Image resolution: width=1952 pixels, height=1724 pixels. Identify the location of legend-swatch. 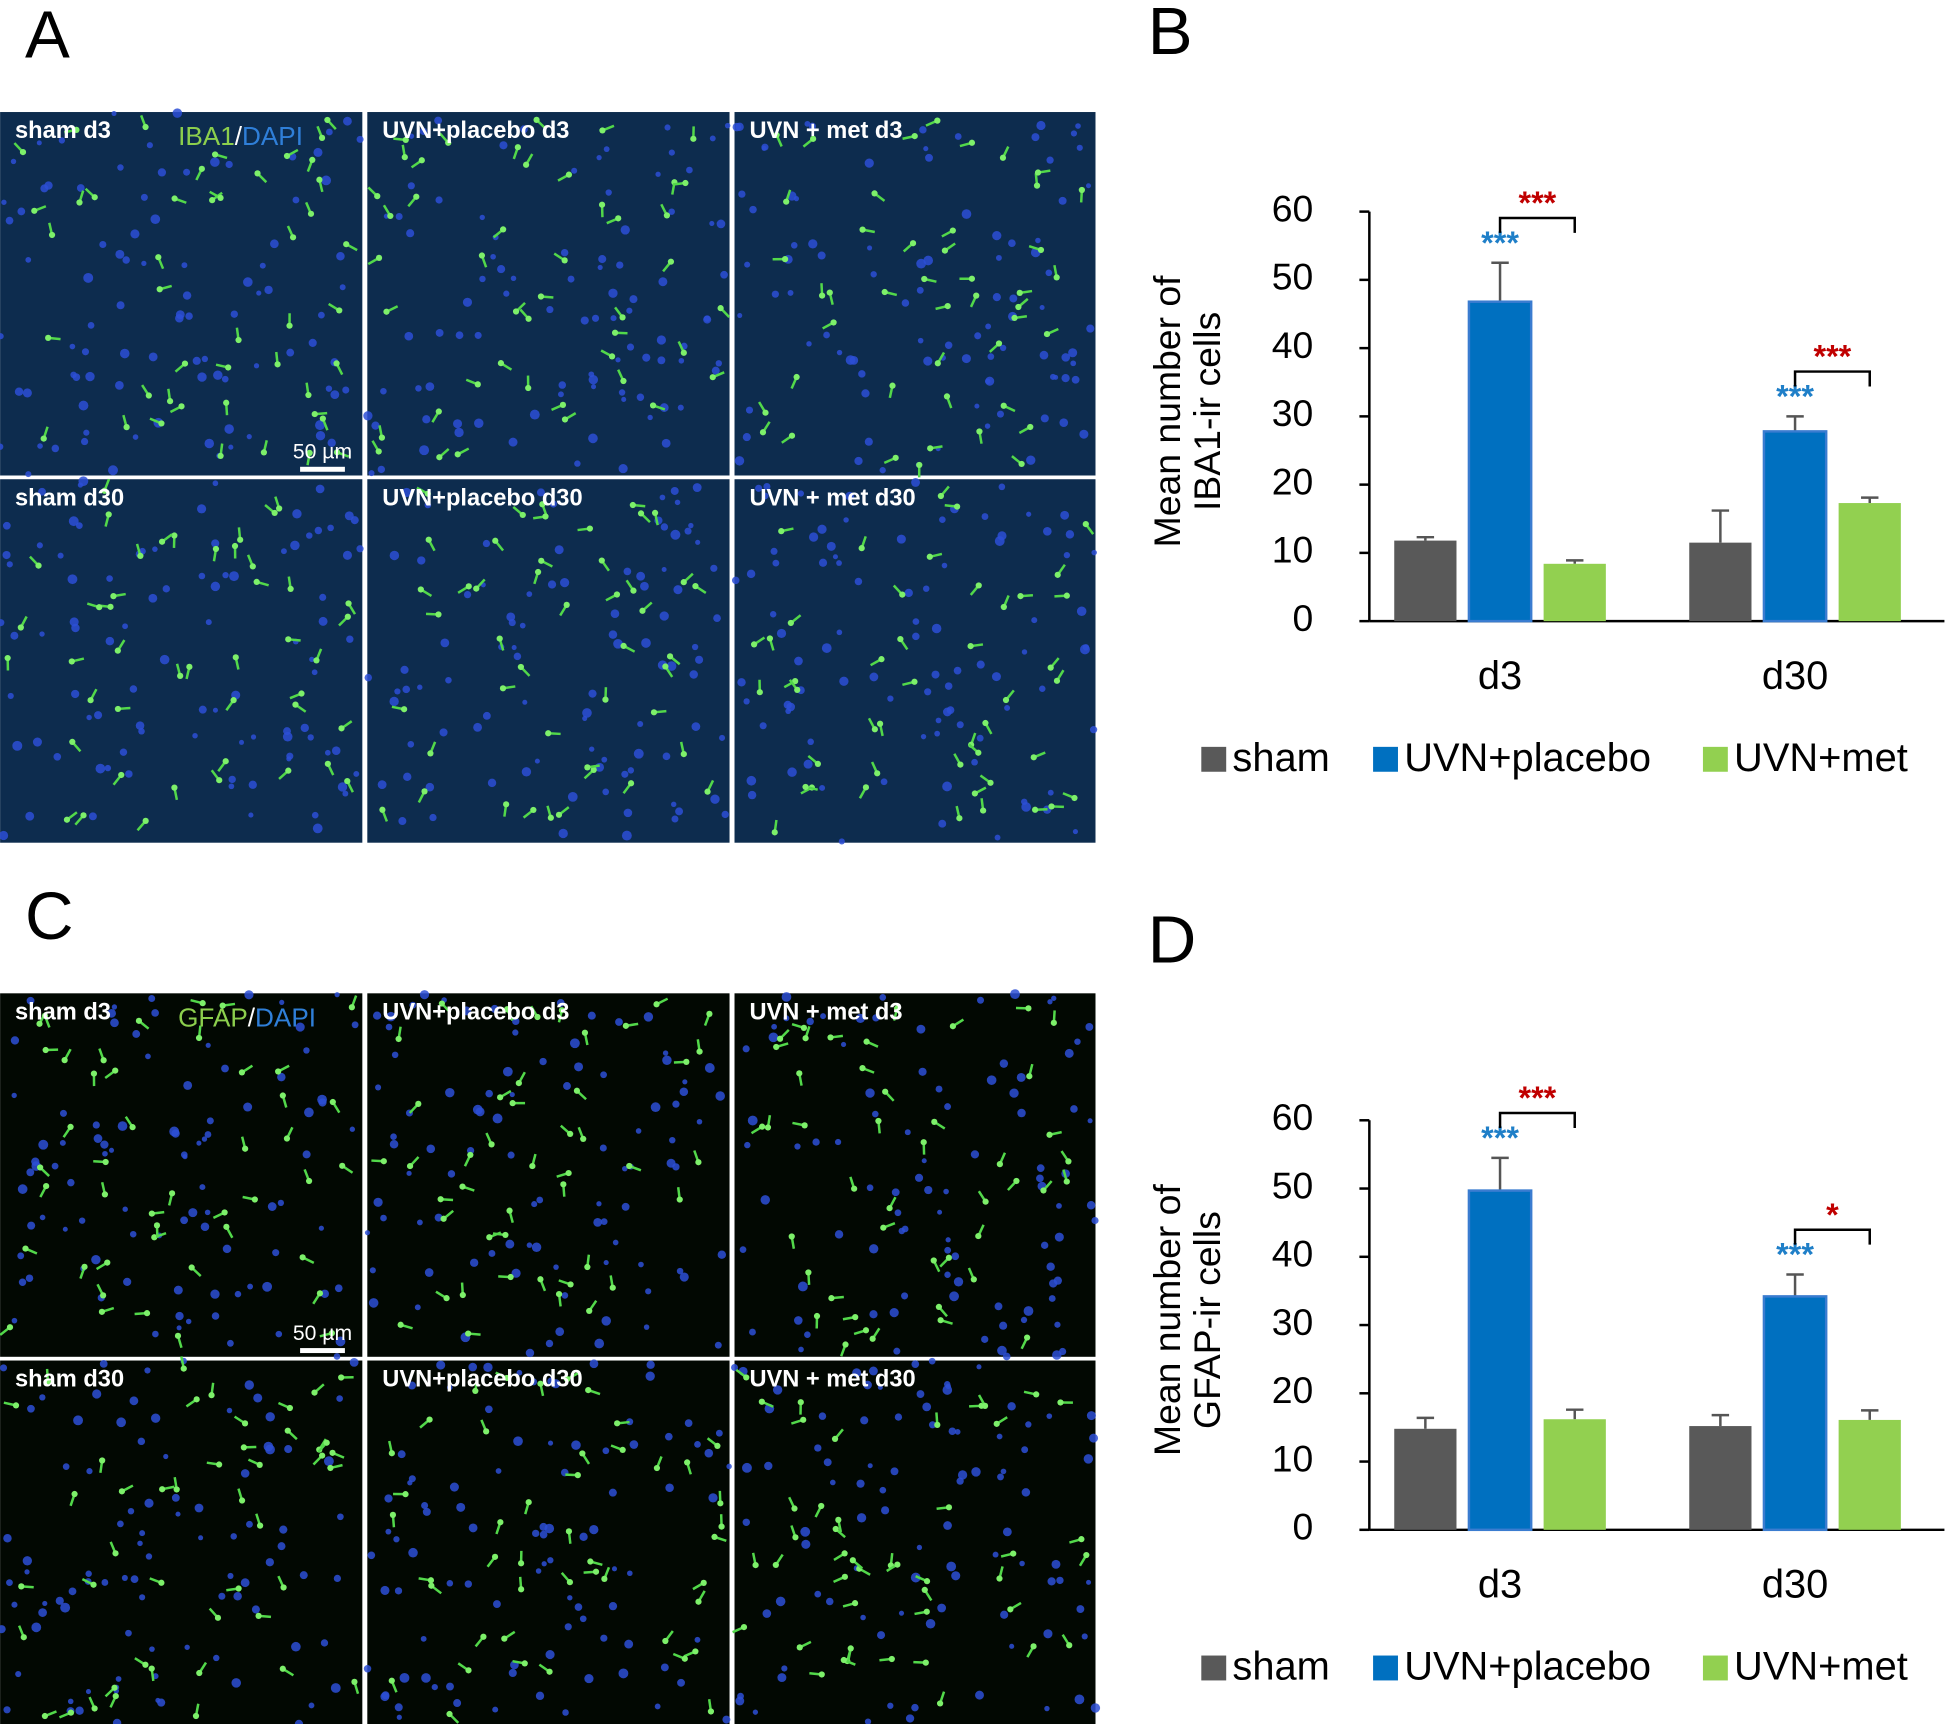
(1715, 1668).